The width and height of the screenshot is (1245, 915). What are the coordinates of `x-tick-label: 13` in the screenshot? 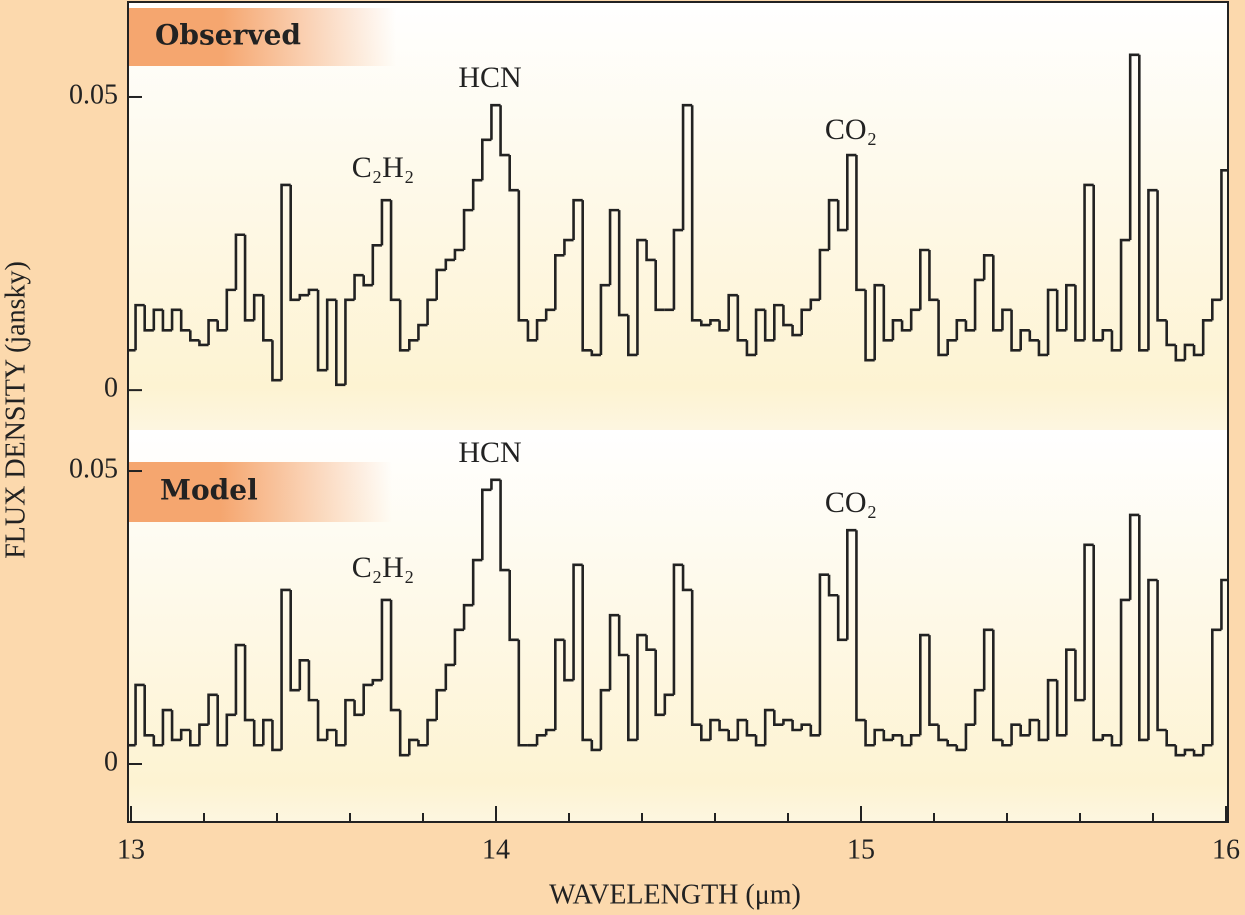 It's located at (131, 849).